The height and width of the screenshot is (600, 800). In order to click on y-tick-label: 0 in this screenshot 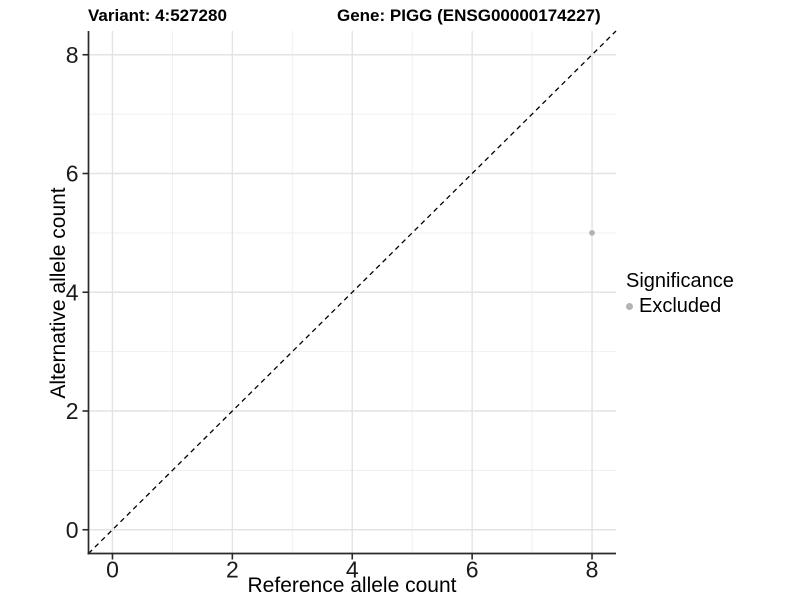, I will do `click(72, 530)`.